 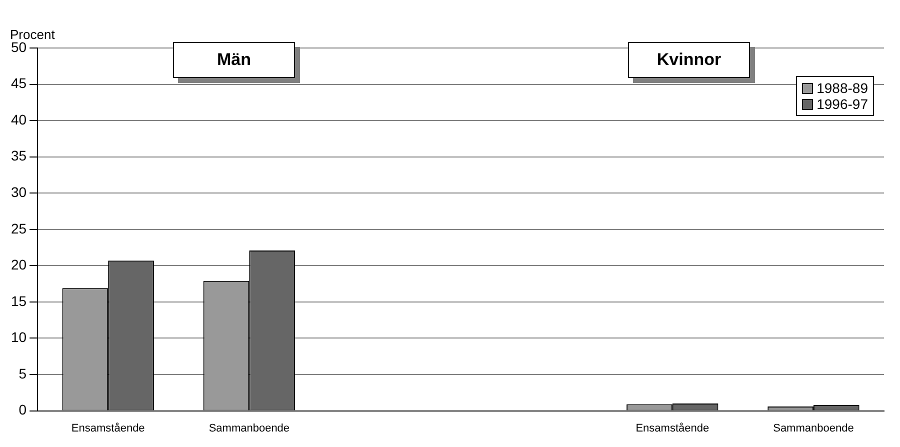 I want to click on y-tick-label: 0, so click(x=22, y=410).